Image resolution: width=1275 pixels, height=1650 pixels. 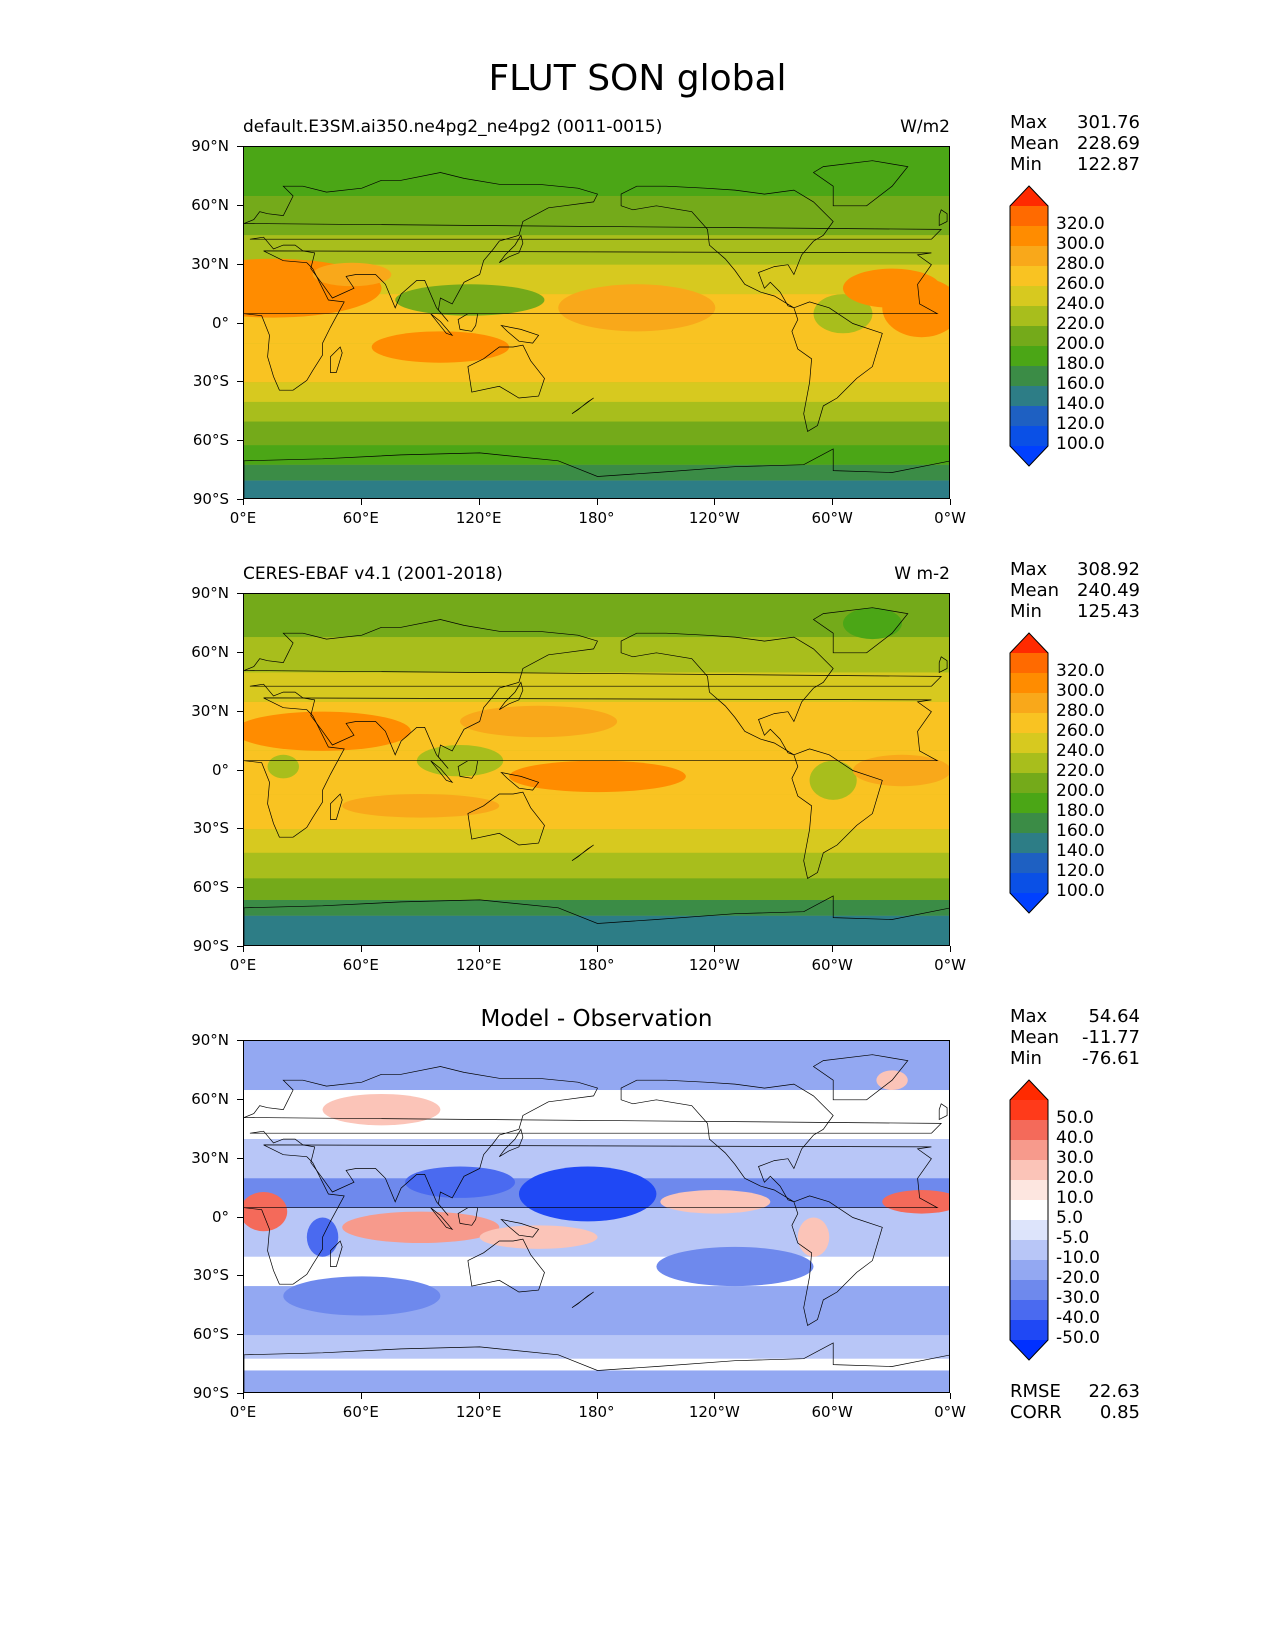 I want to click on panel-left-title: CERES-EBAF v4.1 (2001-2018), so click(x=373, y=574).